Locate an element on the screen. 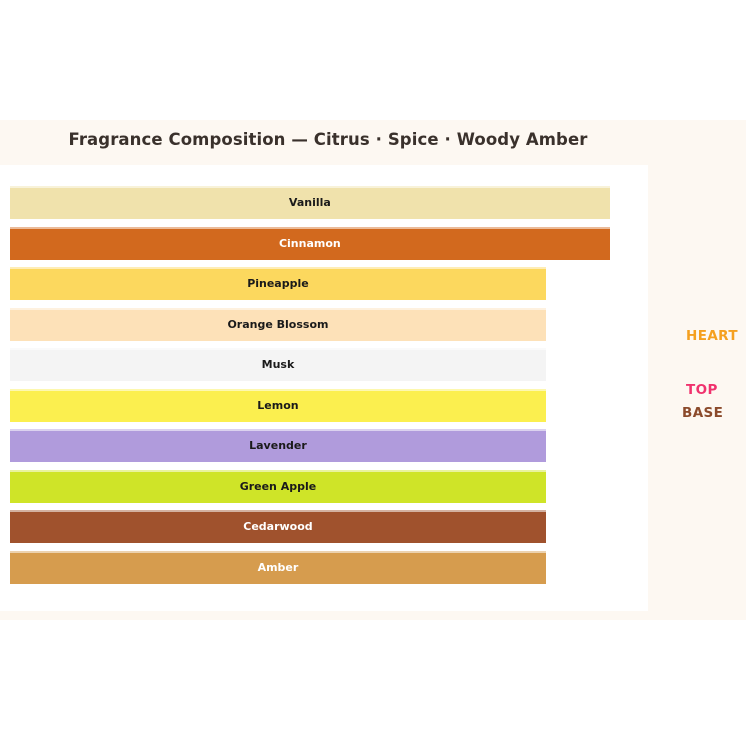  bar-row: Green Apple is located at coordinates (278, 486).